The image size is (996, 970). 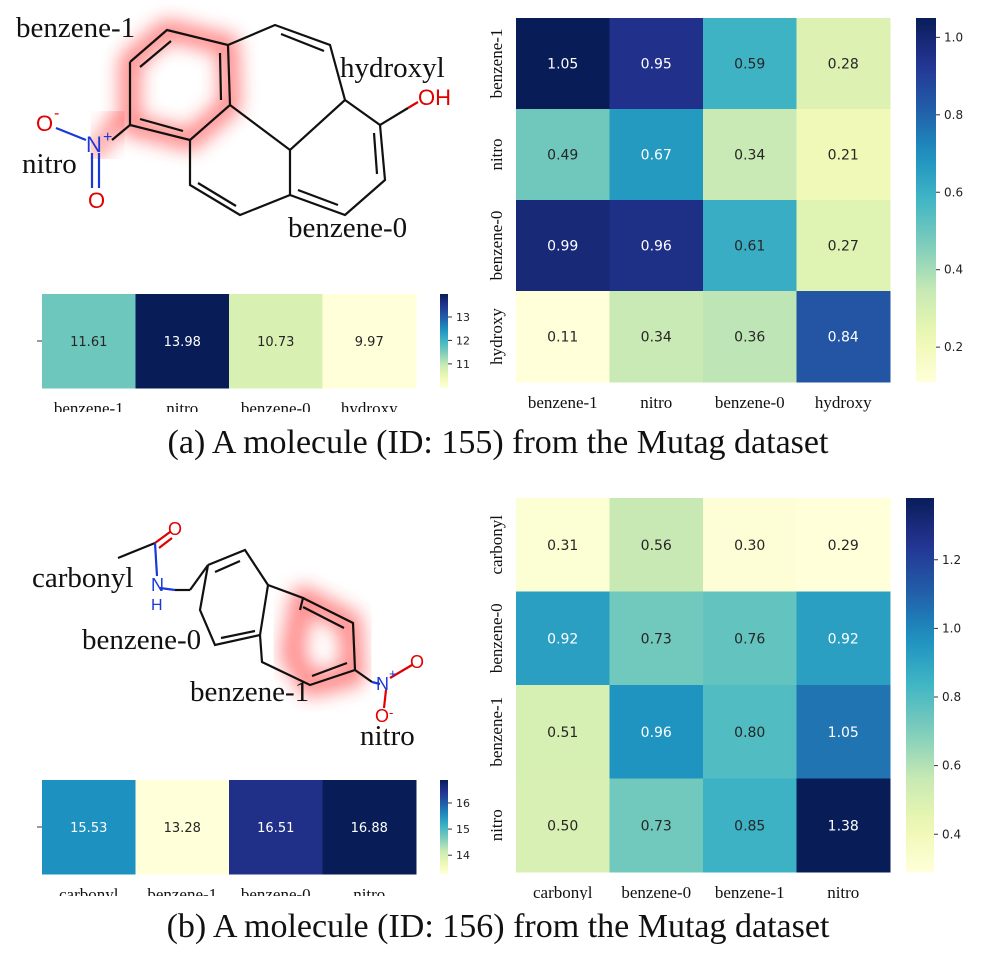 What do you see at coordinates (157, 605) in the screenshot?
I see `atom-label: H` at bounding box center [157, 605].